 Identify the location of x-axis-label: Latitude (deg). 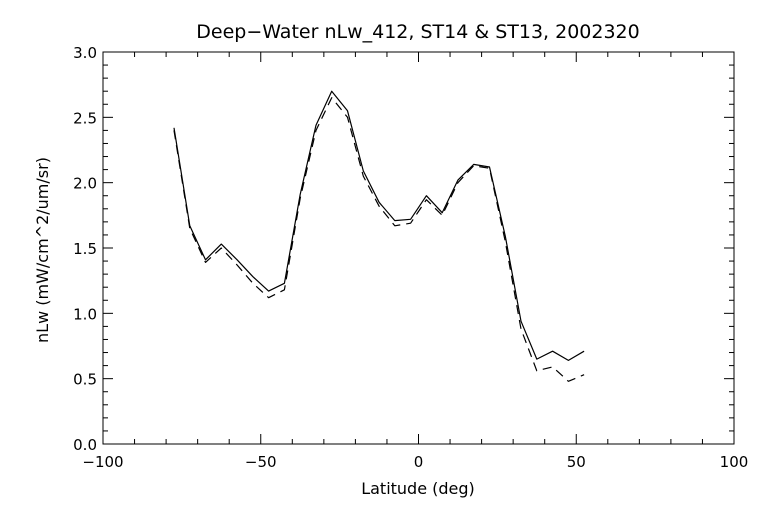
(418, 488).